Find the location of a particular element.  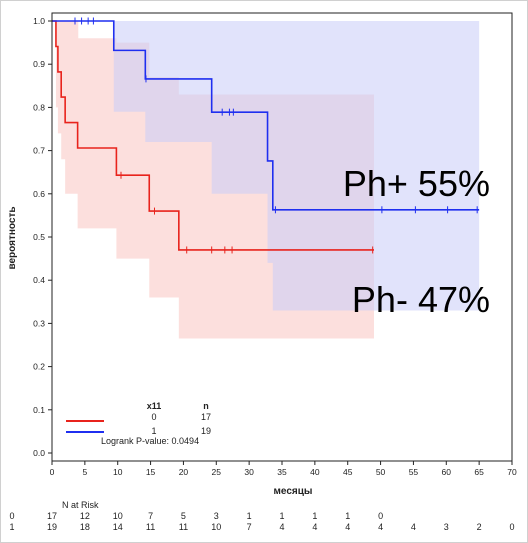

risk-row-values-0: 17 12 10 7 5 3 1 1 1 1 0 is located at coordinates (215, 516).